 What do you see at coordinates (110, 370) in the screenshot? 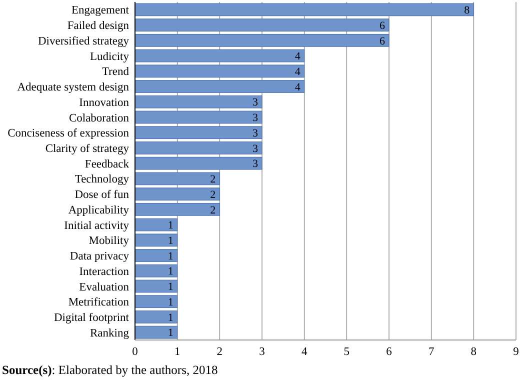
I see `source-note: Source(s): Elaborated by the authors, 2018` at bounding box center [110, 370].